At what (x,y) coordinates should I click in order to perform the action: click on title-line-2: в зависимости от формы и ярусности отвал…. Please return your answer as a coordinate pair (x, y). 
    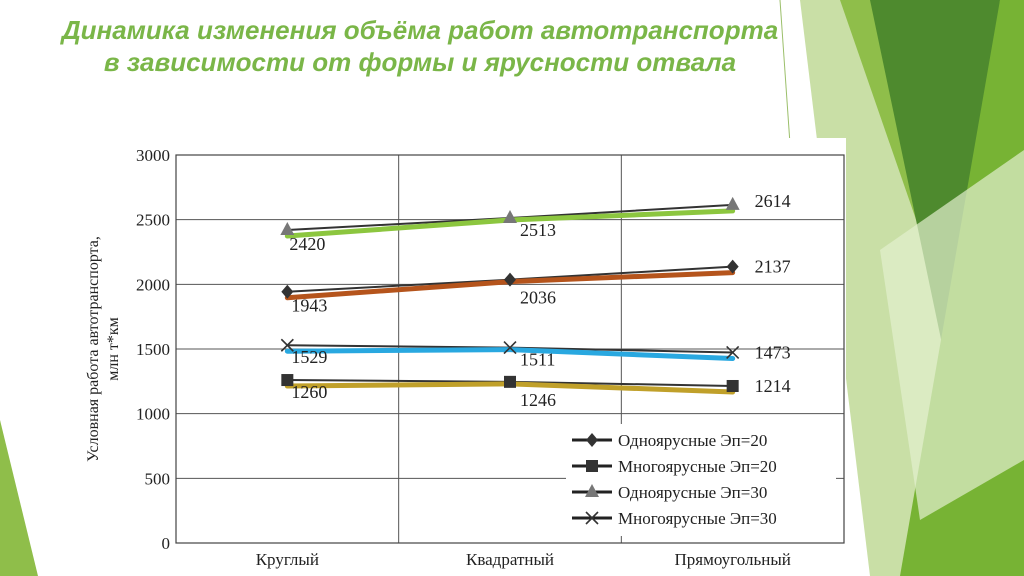
    Looking at the image, I should click on (420, 62).